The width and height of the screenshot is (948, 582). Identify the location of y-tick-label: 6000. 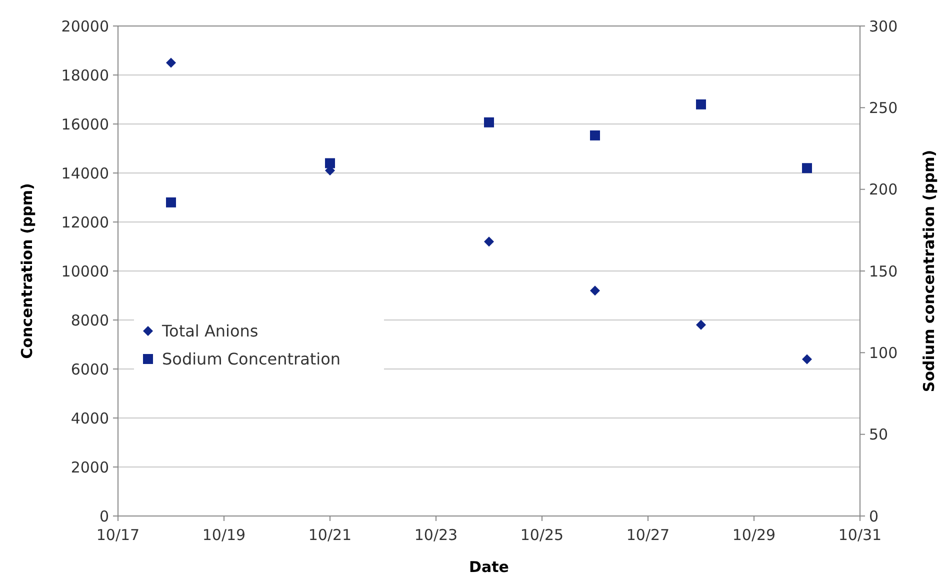
(89, 369).